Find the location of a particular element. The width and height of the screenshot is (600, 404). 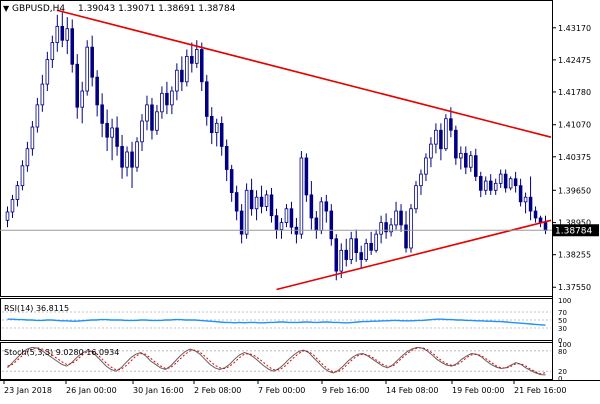

last-price-label: 1.38784 is located at coordinates (573, 231).